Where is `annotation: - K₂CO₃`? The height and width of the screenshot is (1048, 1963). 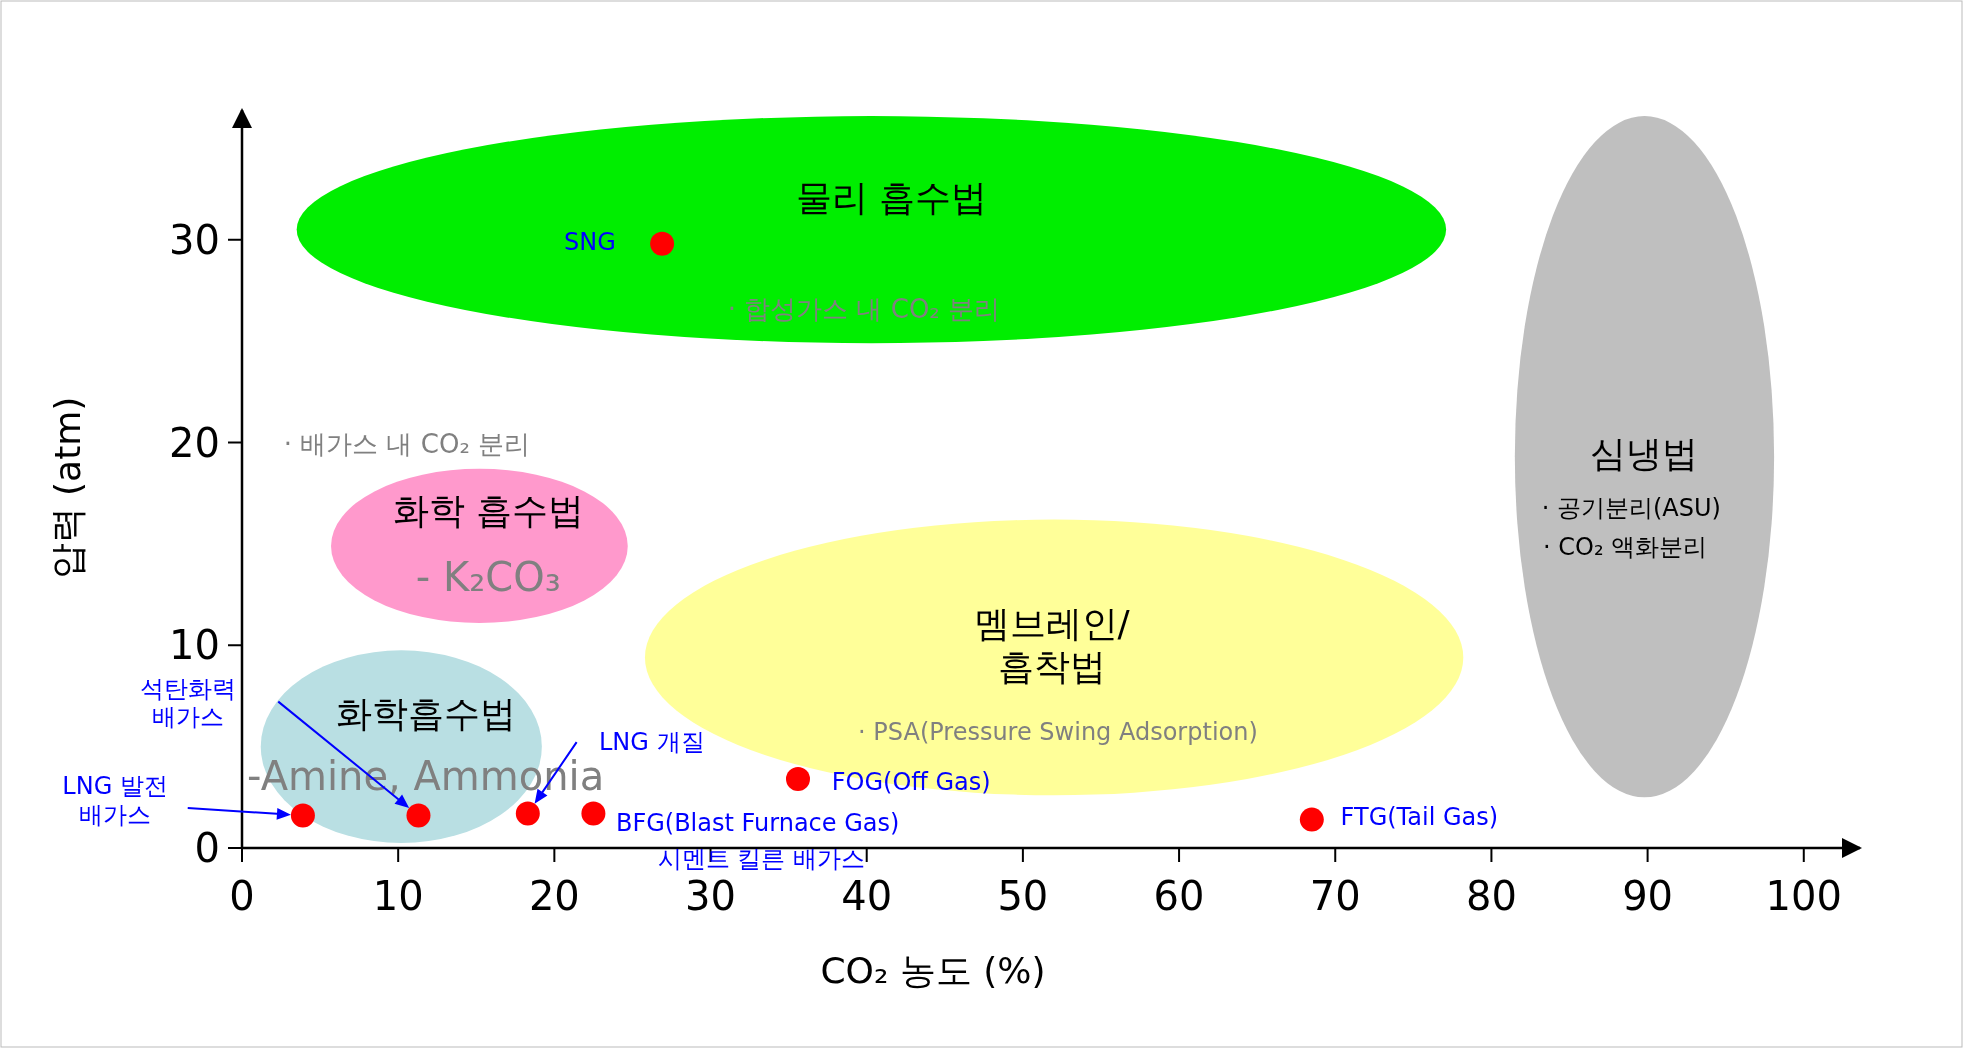 annotation: - K₂CO₃ is located at coordinates (488, 576).